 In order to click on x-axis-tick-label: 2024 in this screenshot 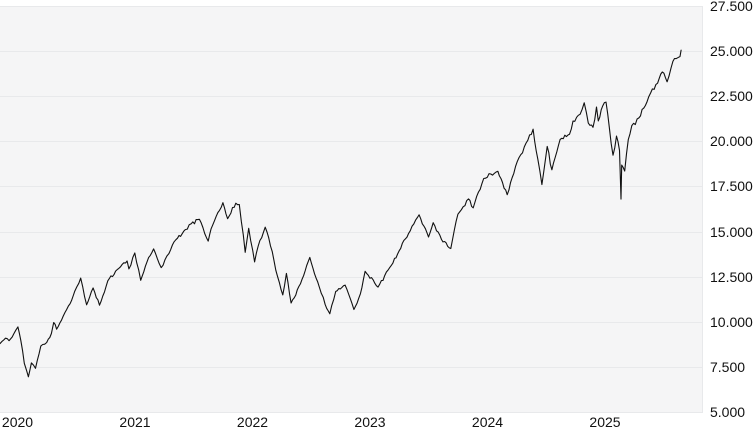, I will do `click(487, 422)`.